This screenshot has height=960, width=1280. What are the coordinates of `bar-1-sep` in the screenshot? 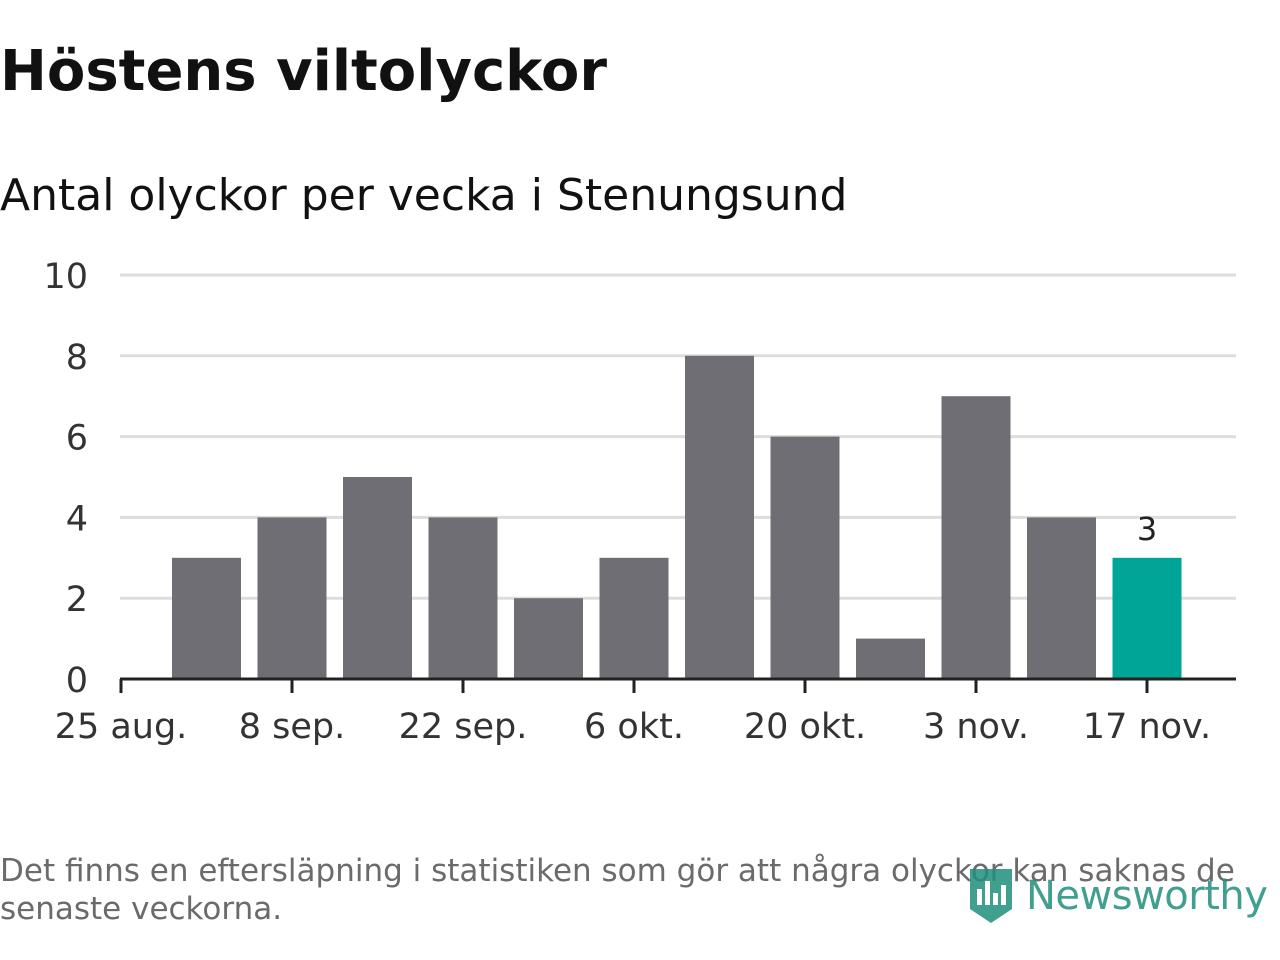 It's located at (206, 618).